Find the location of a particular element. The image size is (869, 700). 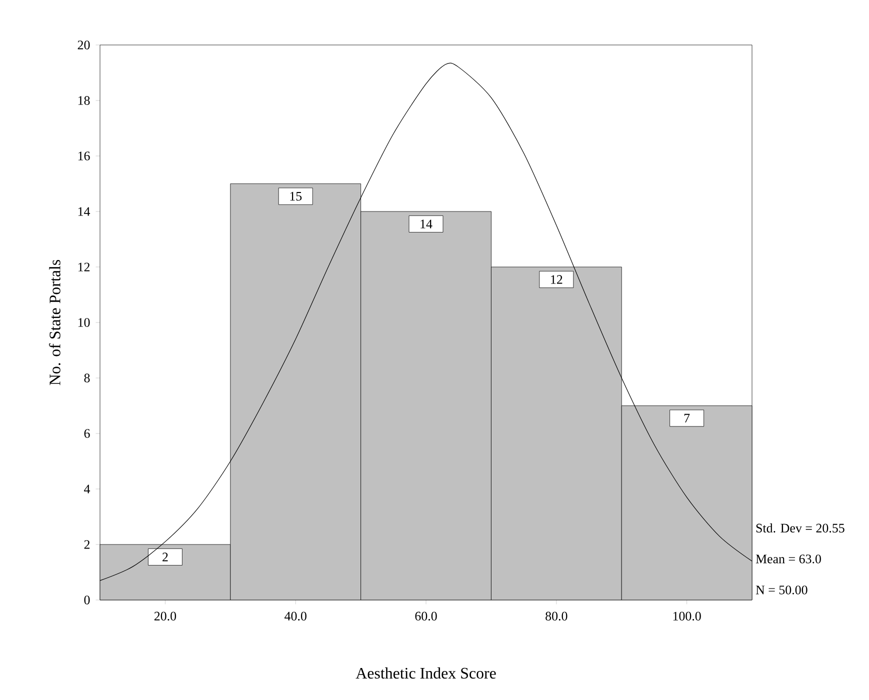

x-tick-label: 60.0 is located at coordinates (426, 616).